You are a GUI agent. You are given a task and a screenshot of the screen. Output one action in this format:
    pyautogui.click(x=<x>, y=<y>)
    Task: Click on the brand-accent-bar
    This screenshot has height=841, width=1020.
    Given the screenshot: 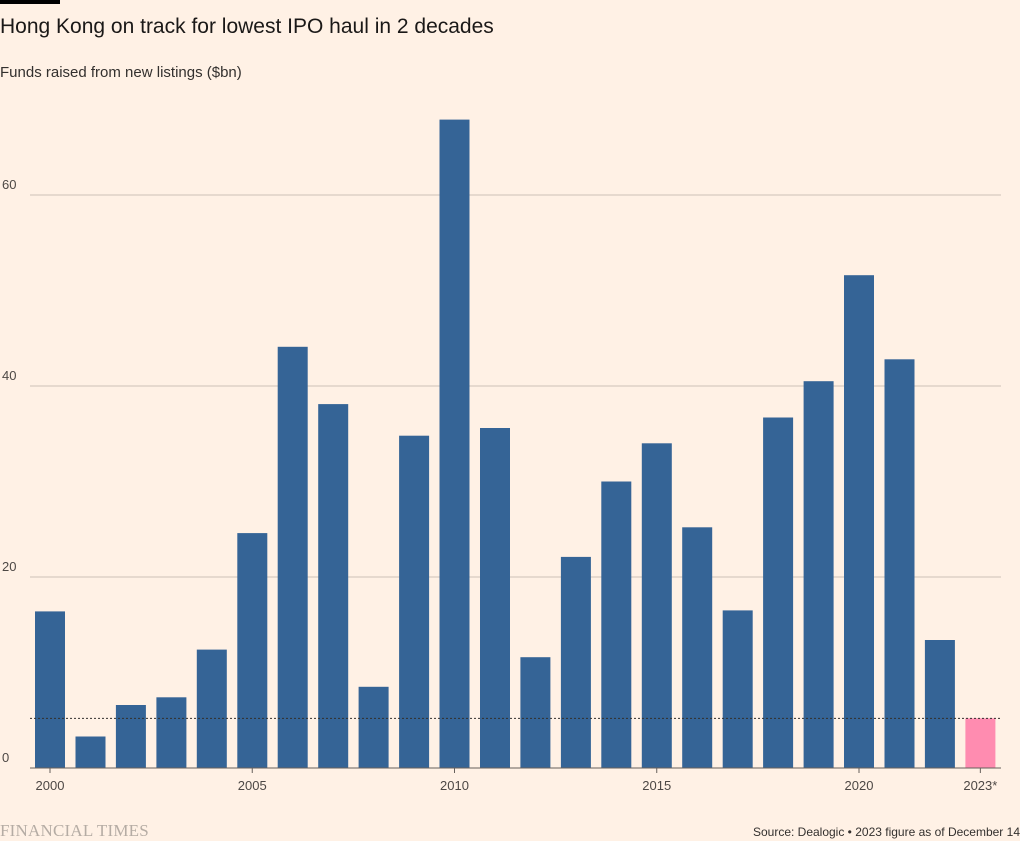 What is the action you would take?
    pyautogui.click(x=30, y=2)
    